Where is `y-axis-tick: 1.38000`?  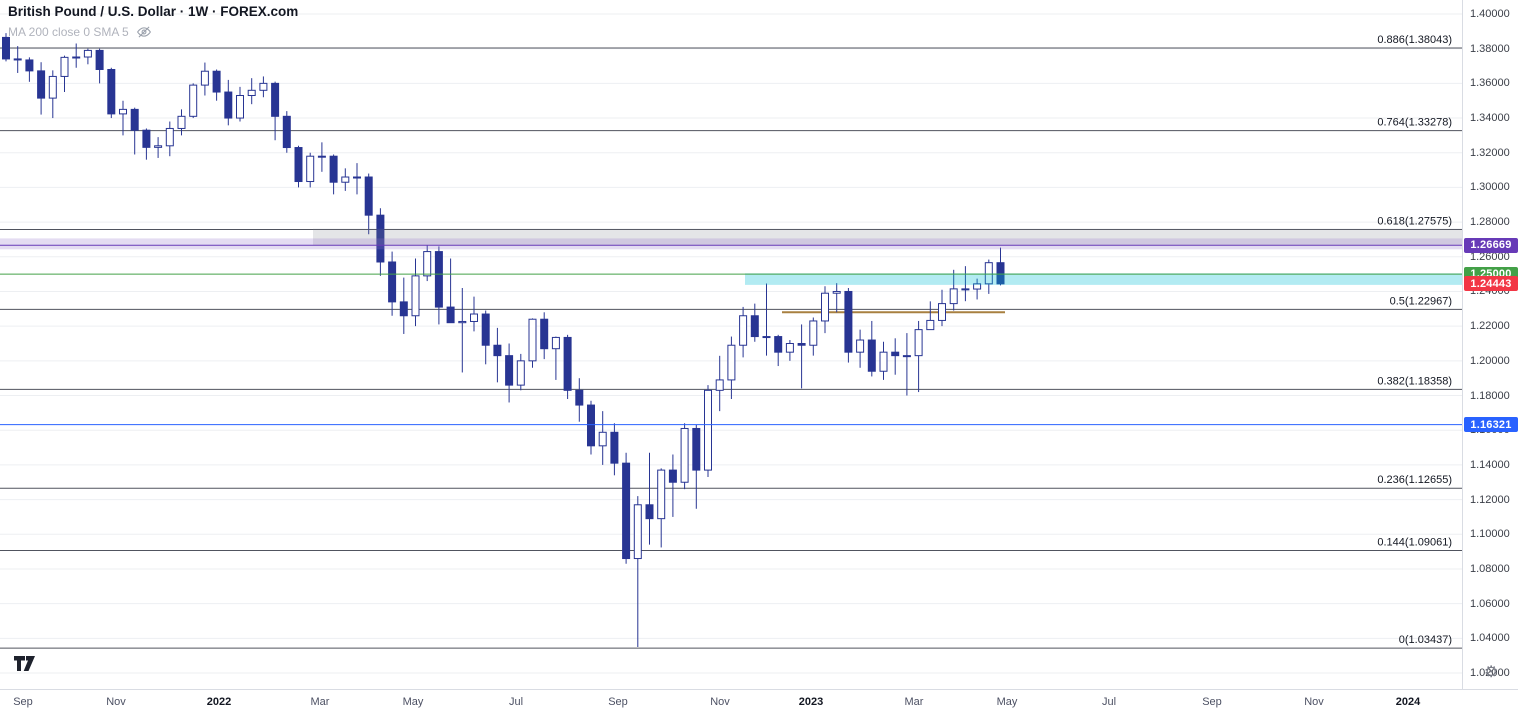 y-axis-tick: 1.38000 is located at coordinates (1490, 48).